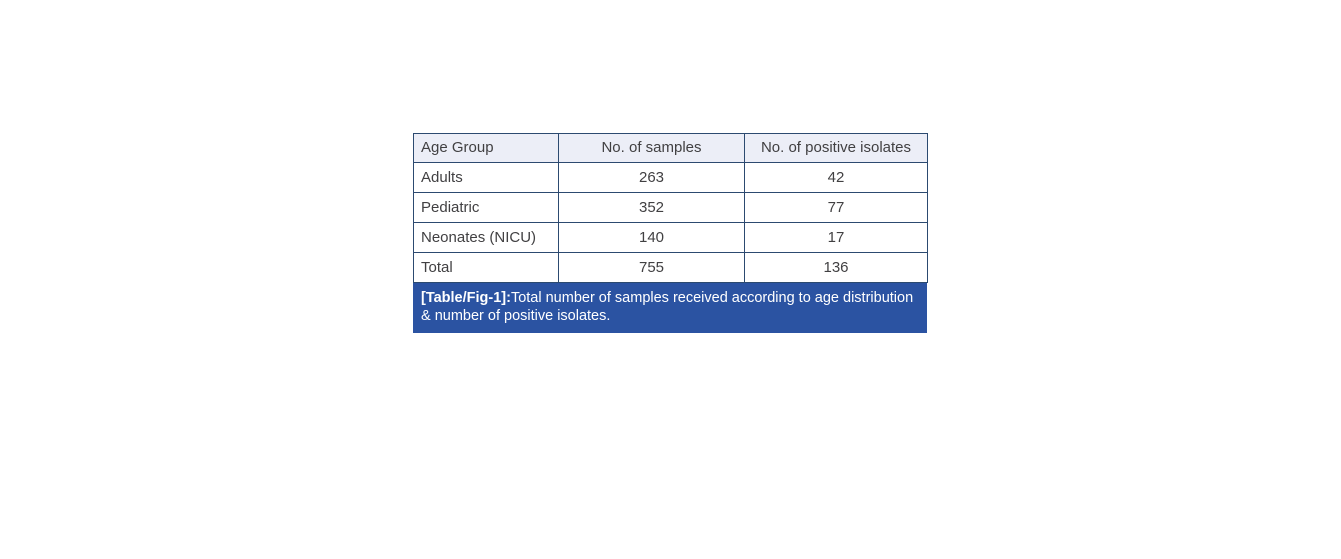 This screenshot has height=559, width=1341. I want to click on cell-positive-isolates: 42, so click(836, 177).